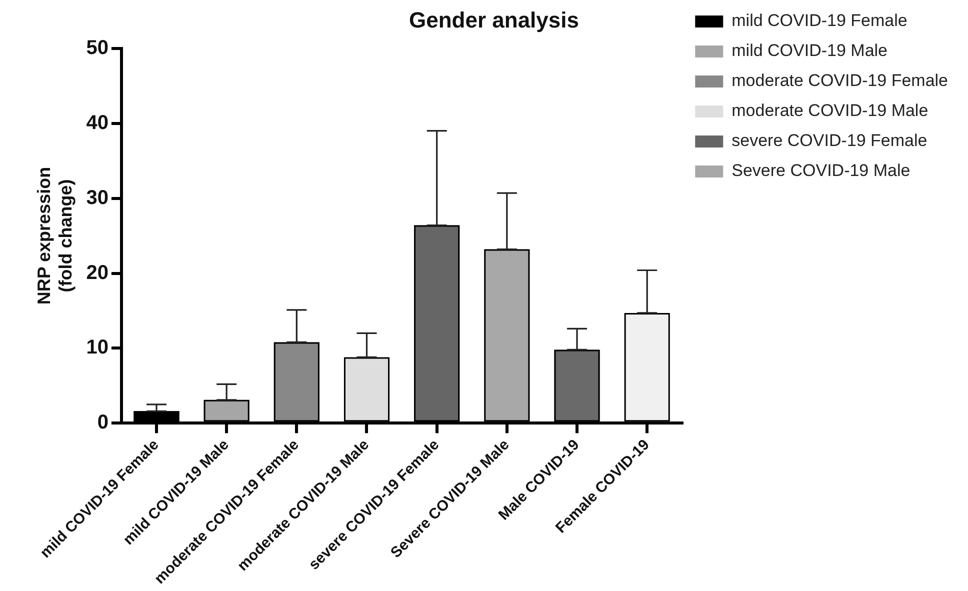 This screenshot has width=968, height=591. I want to click on legend-label: mild COVID-19 Female, so click(820, 20).